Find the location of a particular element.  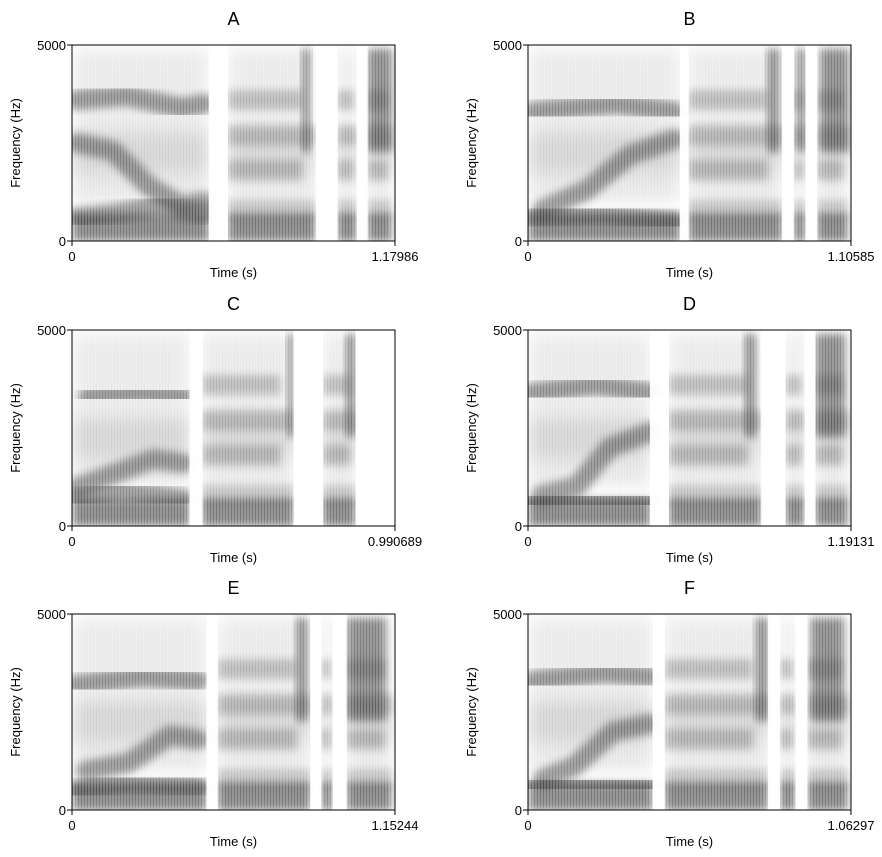

spectrogram-panel: E 5000 00 1.15244 Time (s) Frequency (Hz) is located at coordinates (213, 713).